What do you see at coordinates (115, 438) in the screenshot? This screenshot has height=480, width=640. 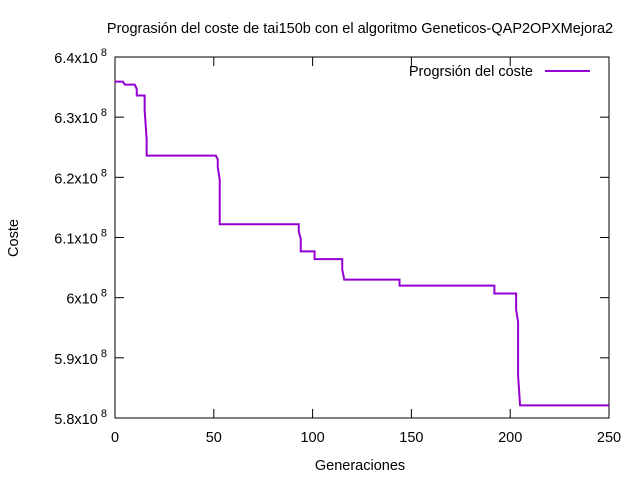 I see `x-tick-label: 0` at bounding box center [115, 438].